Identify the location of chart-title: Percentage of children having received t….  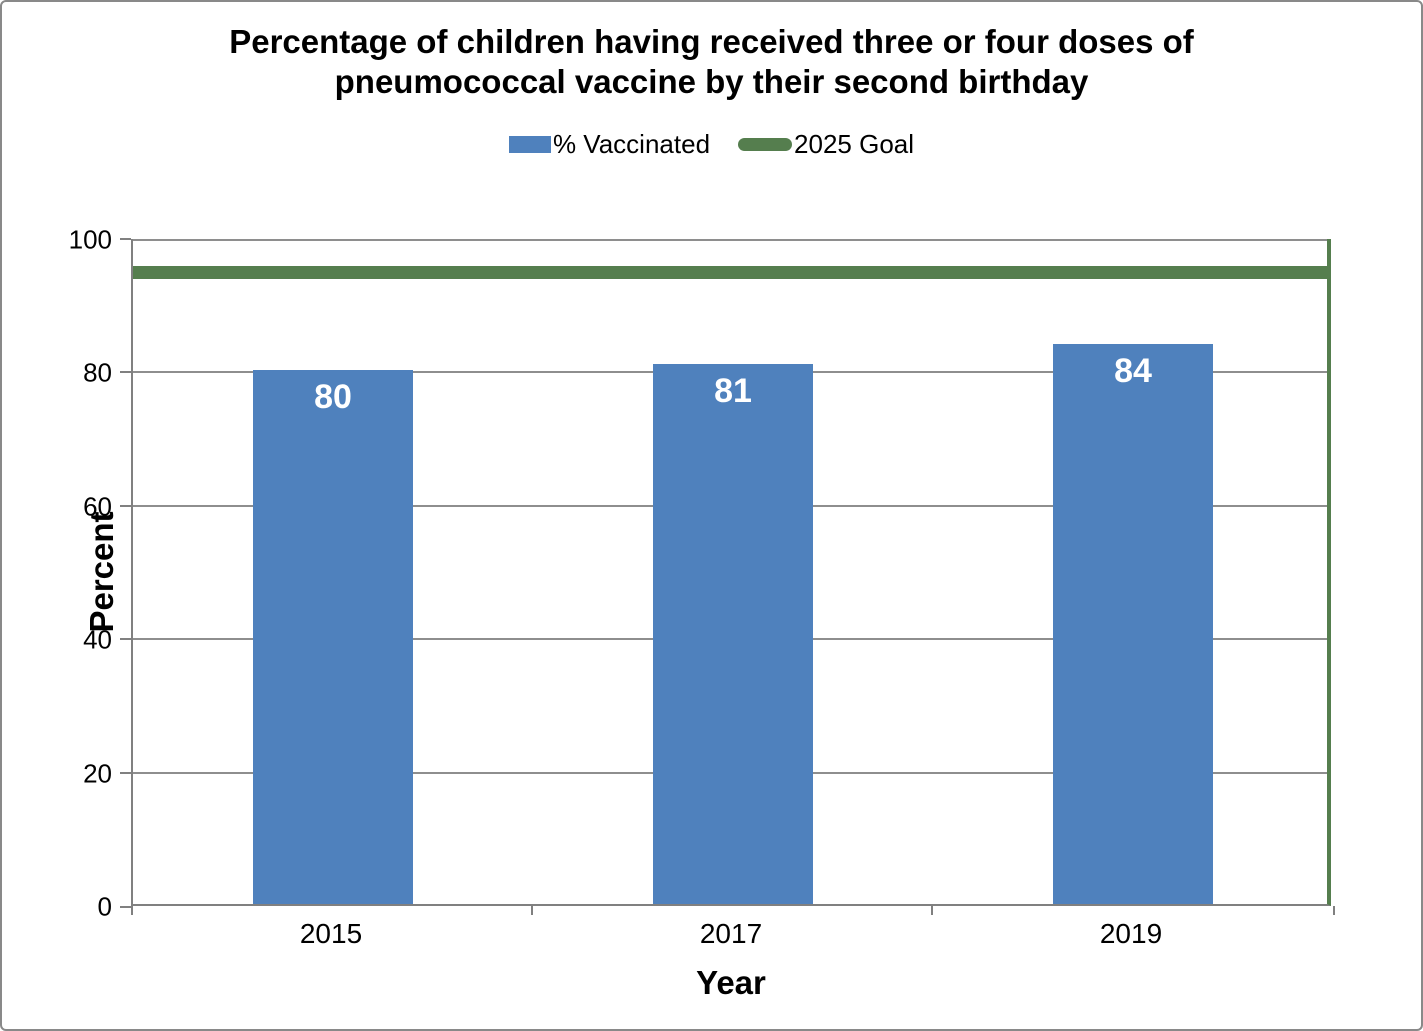
(711, 61).